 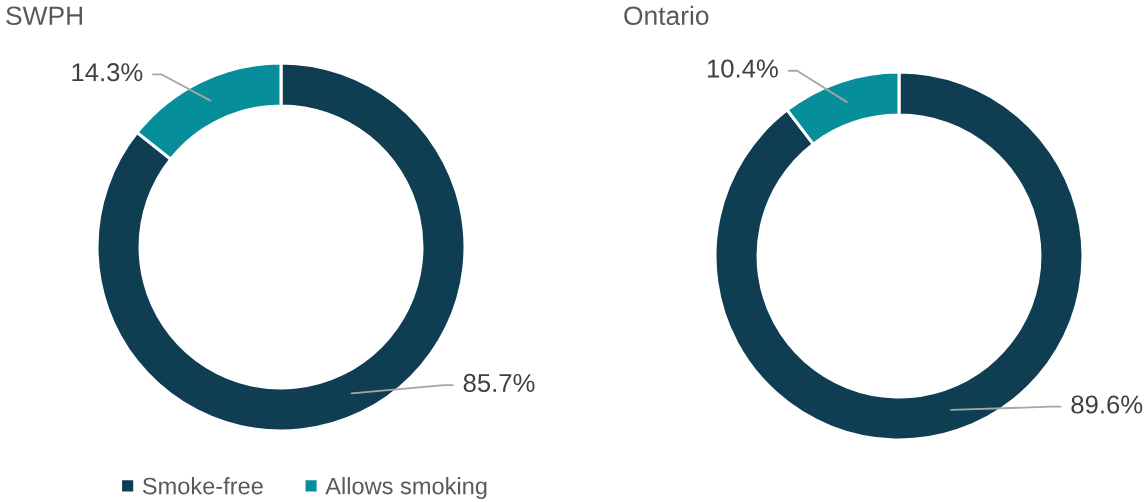 What do you see at coordinates (107, 72) in the screenshot?
I see `data-label: 14.3%` at bounding box center [107, 72].